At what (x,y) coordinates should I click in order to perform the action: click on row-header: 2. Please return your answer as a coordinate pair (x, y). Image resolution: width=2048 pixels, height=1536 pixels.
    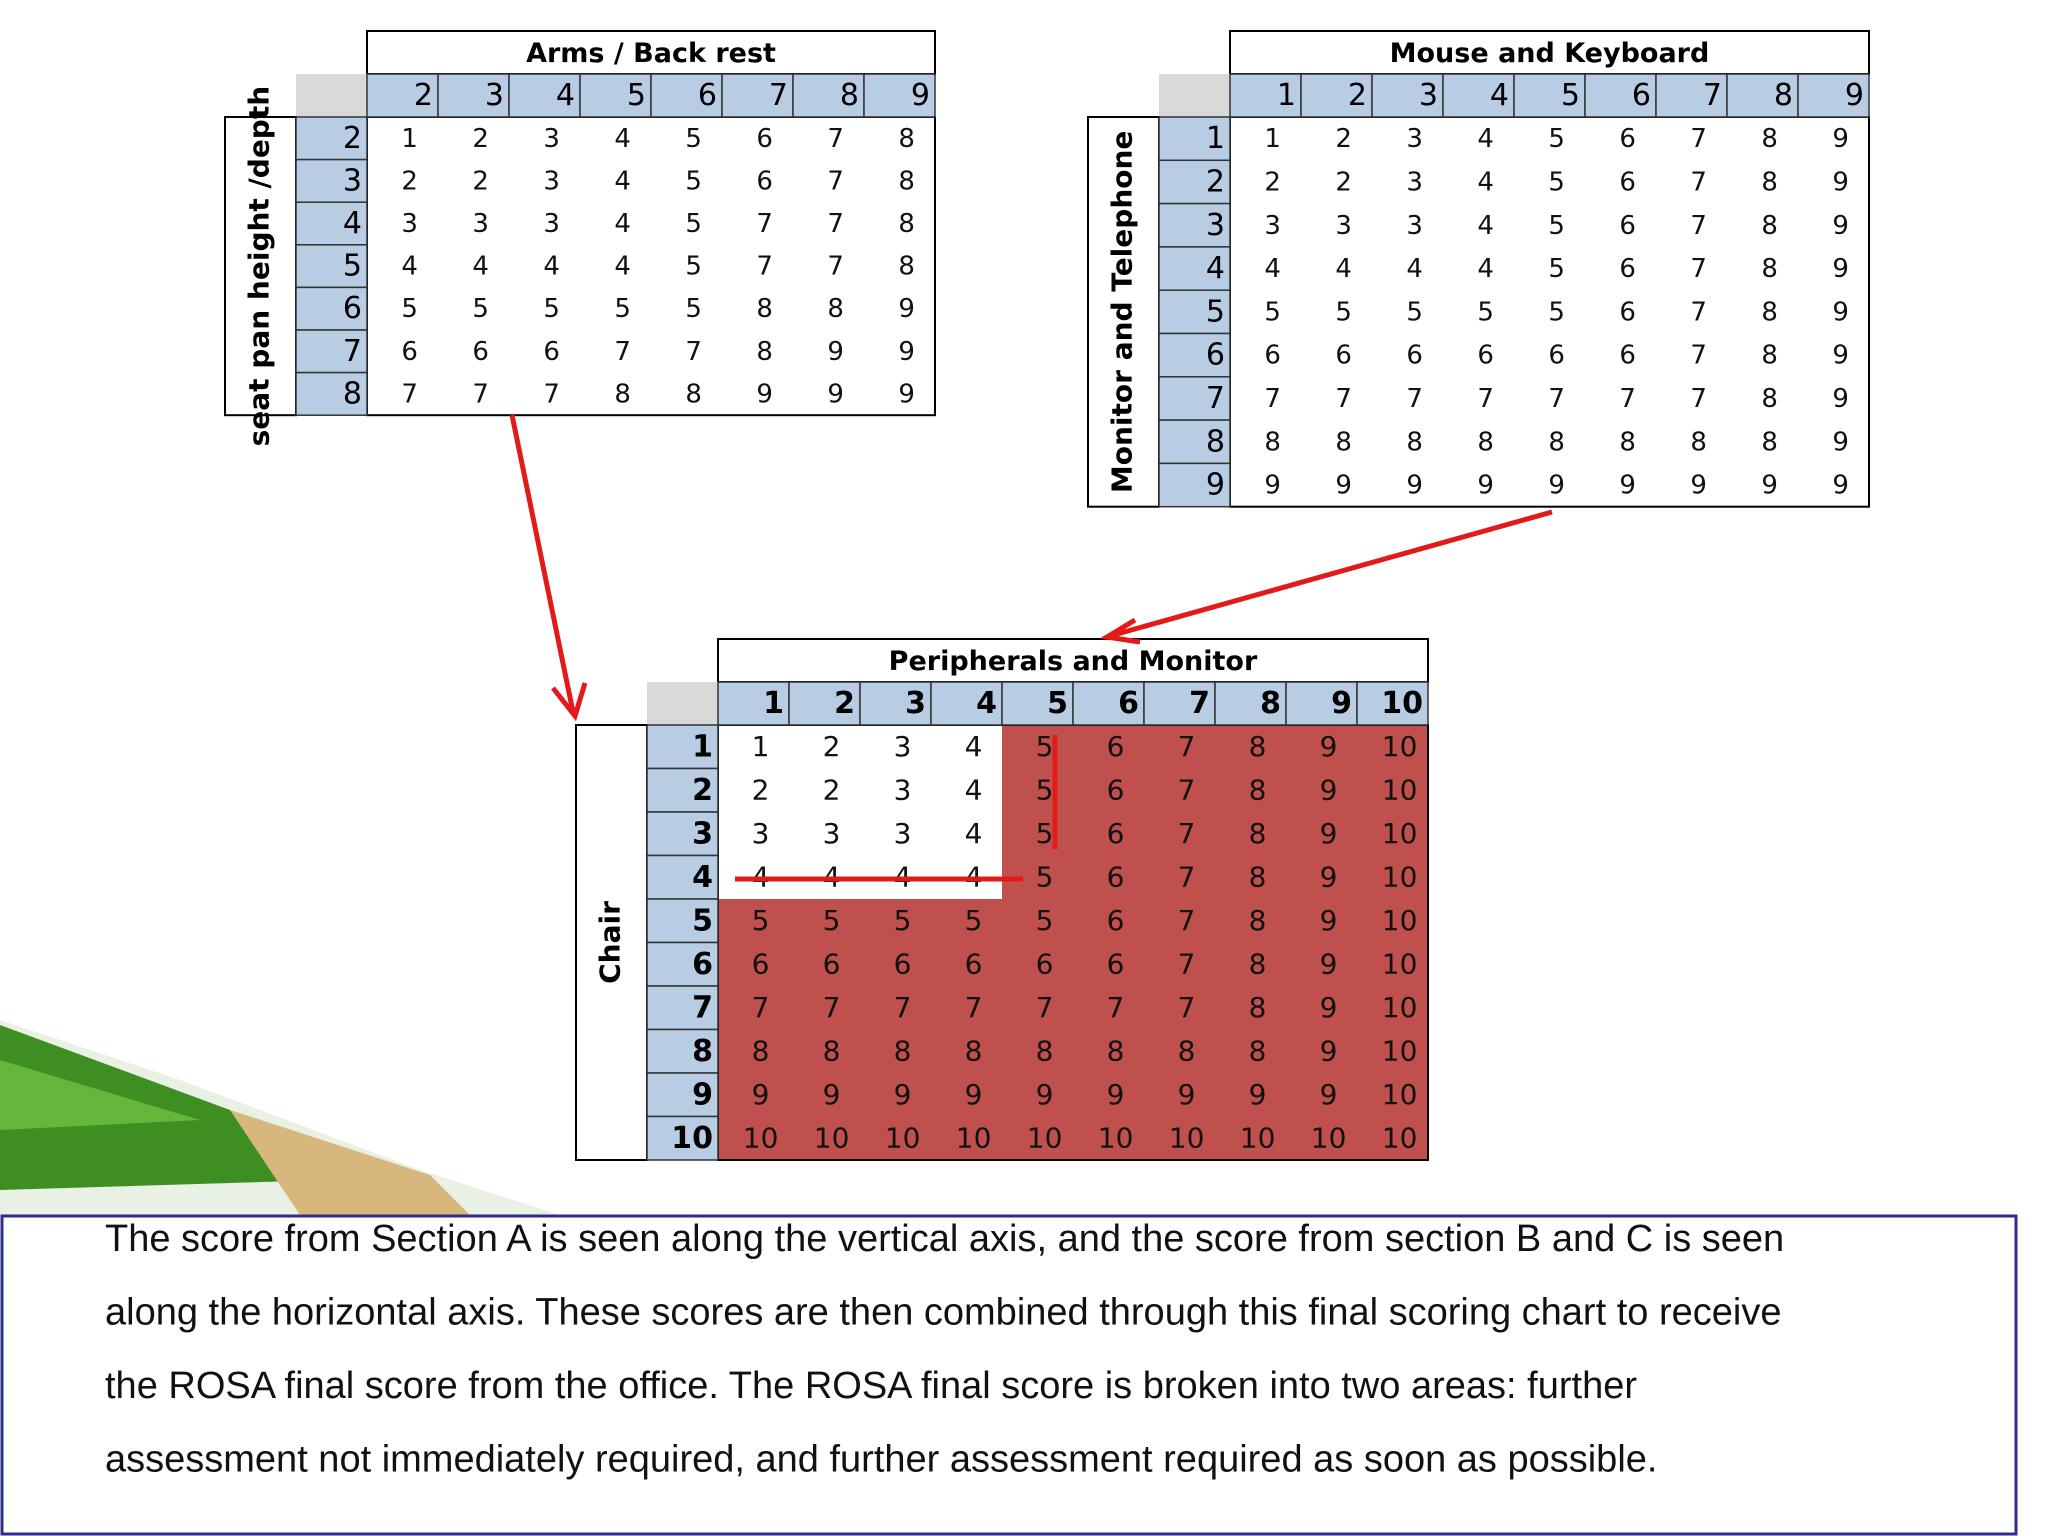
    Looking at the image, I should click on (352, 138).